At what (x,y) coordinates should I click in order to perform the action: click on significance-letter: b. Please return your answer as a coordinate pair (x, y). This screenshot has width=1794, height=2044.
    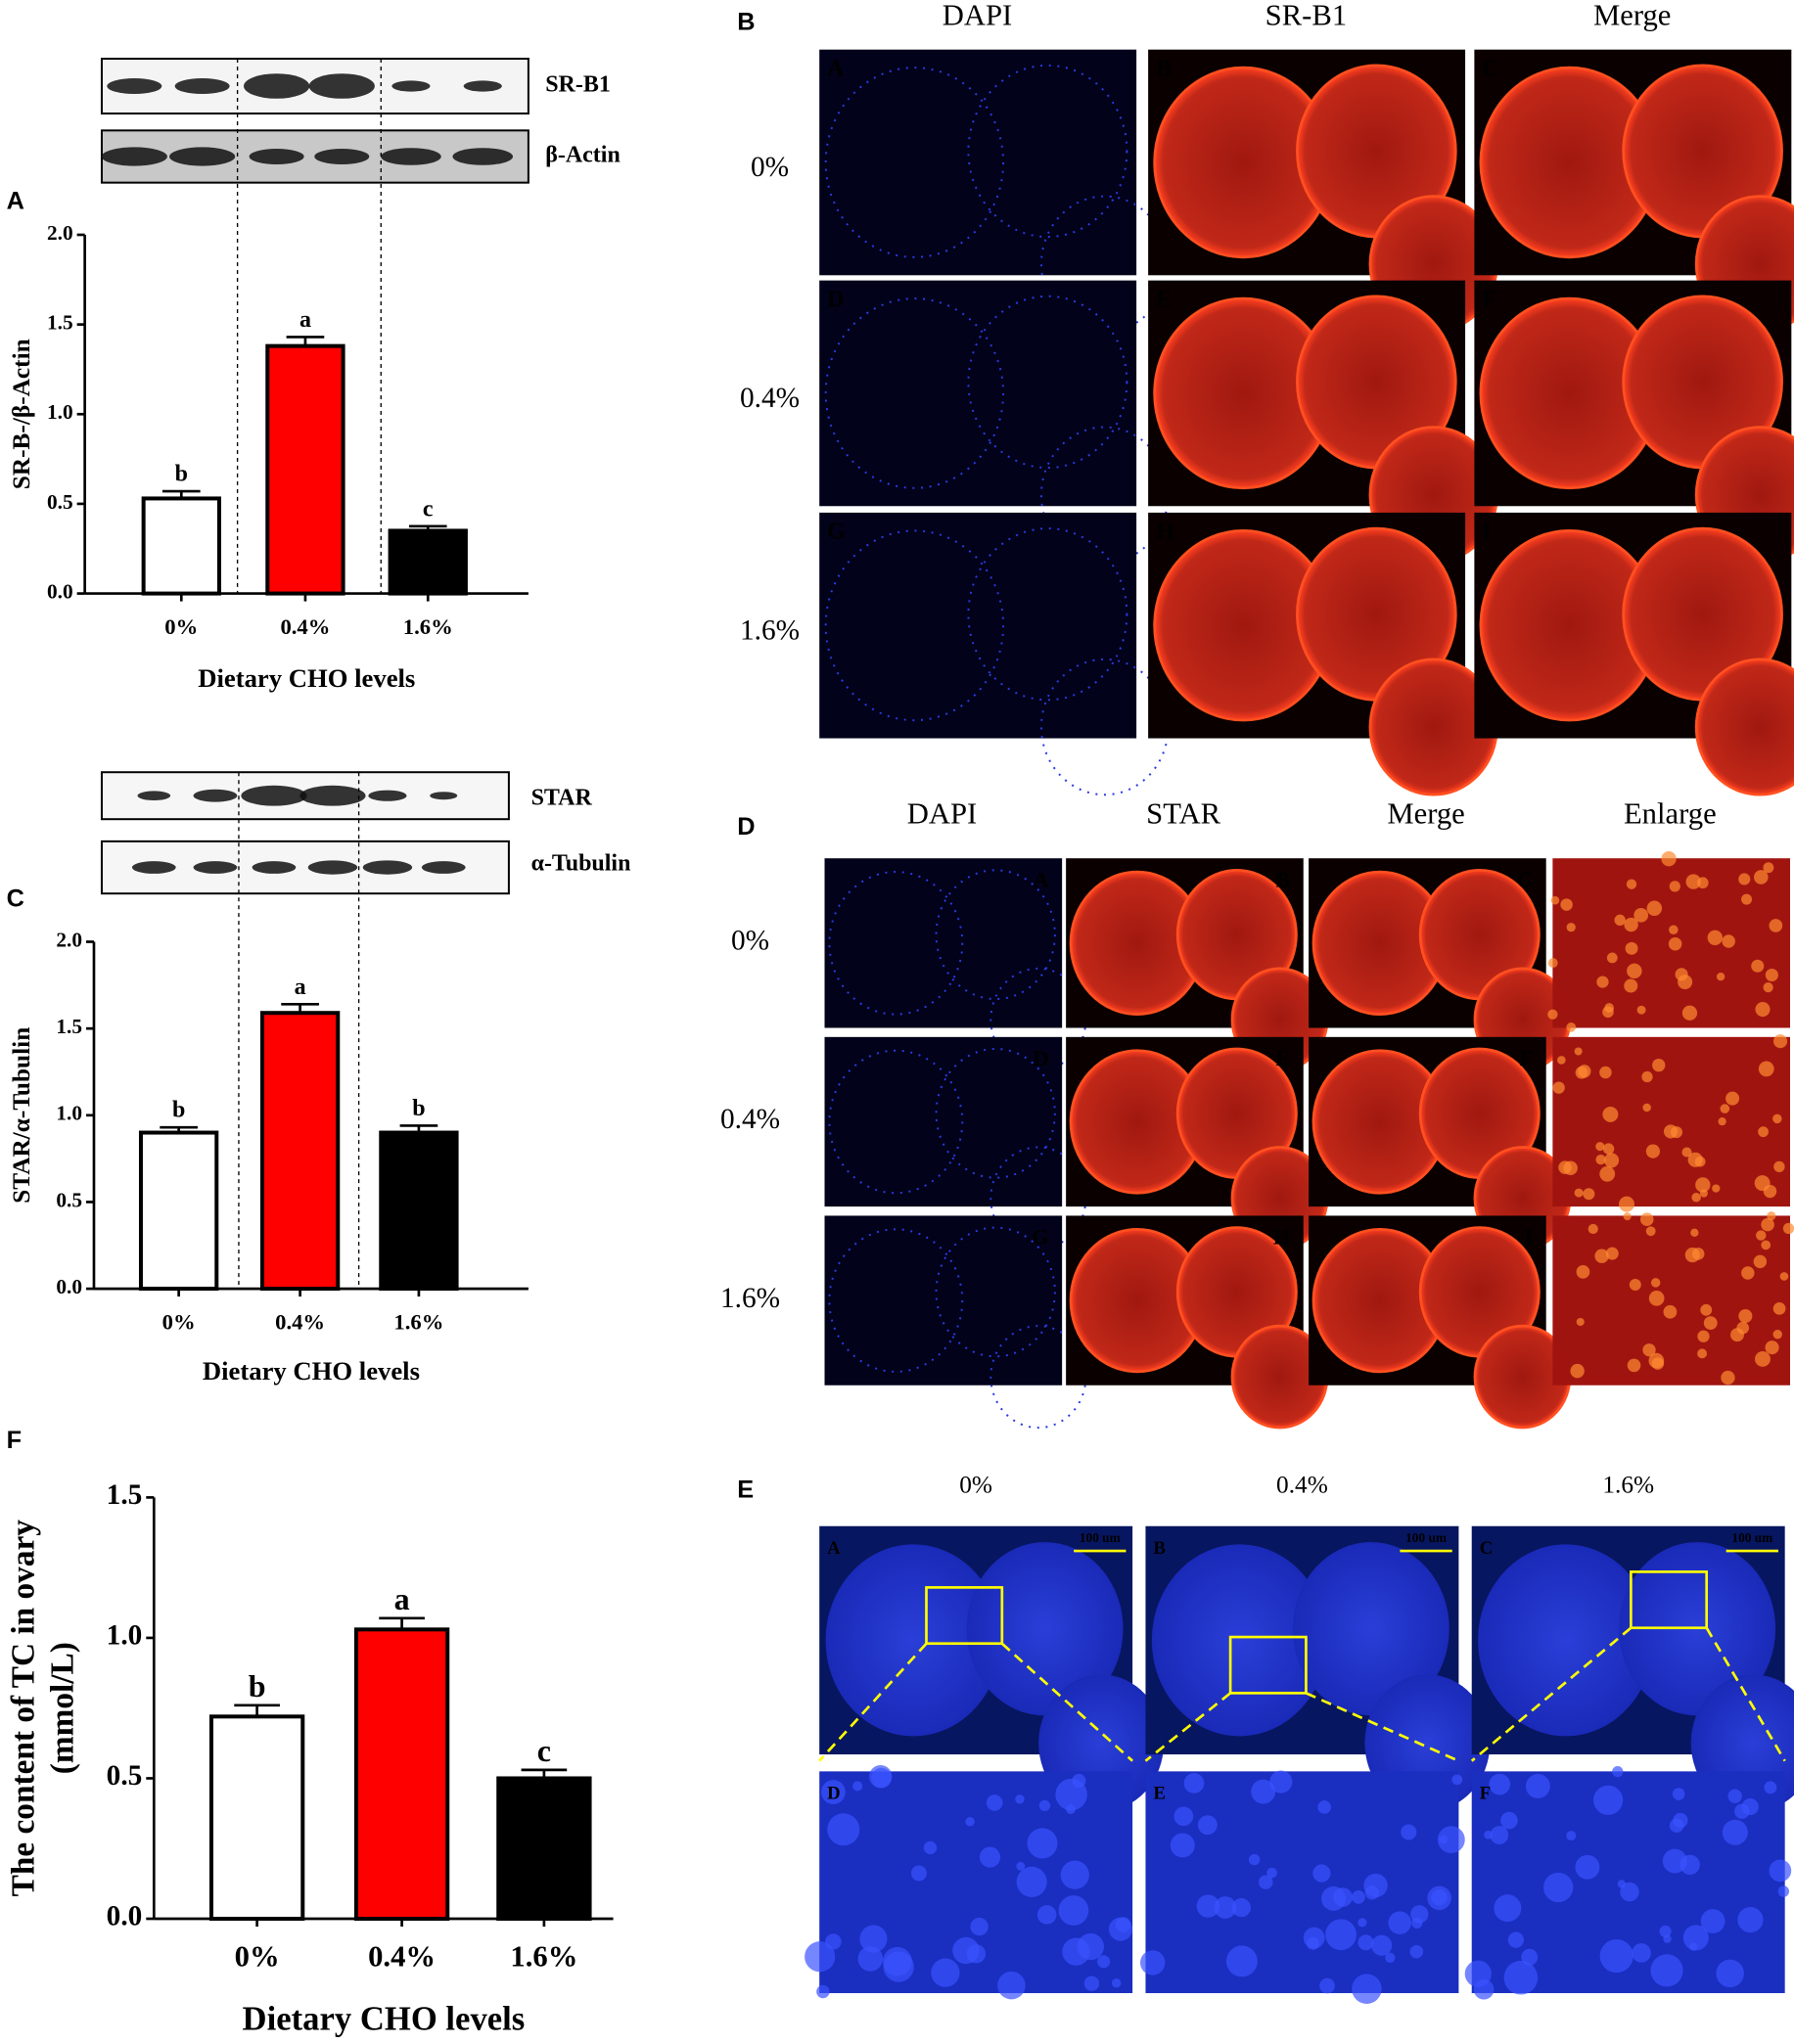
    Looking at the image, I should click on (181, 475).